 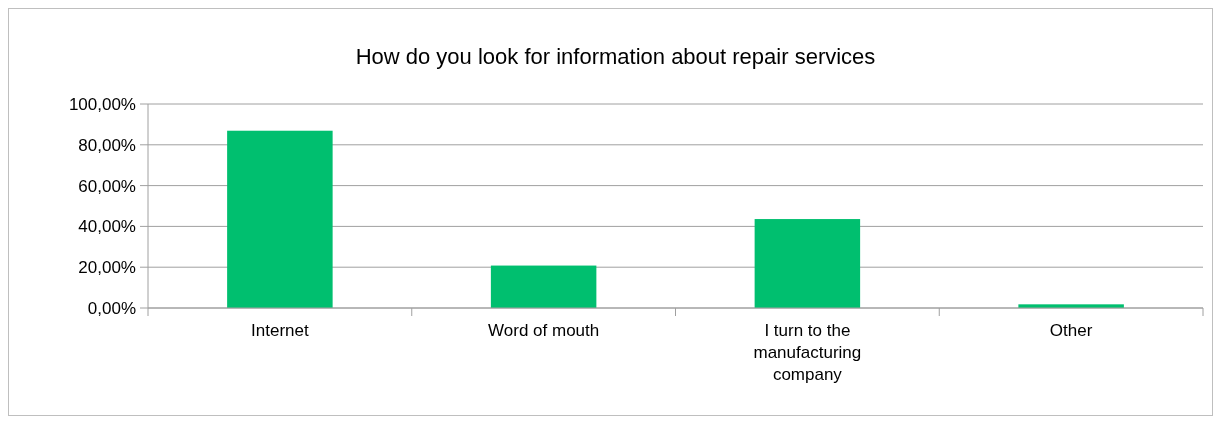 What do you see at coordinates (102, 104) in the screenshot?
I see `y-tick-label: 100,00%` at bounding box center [102, 104].